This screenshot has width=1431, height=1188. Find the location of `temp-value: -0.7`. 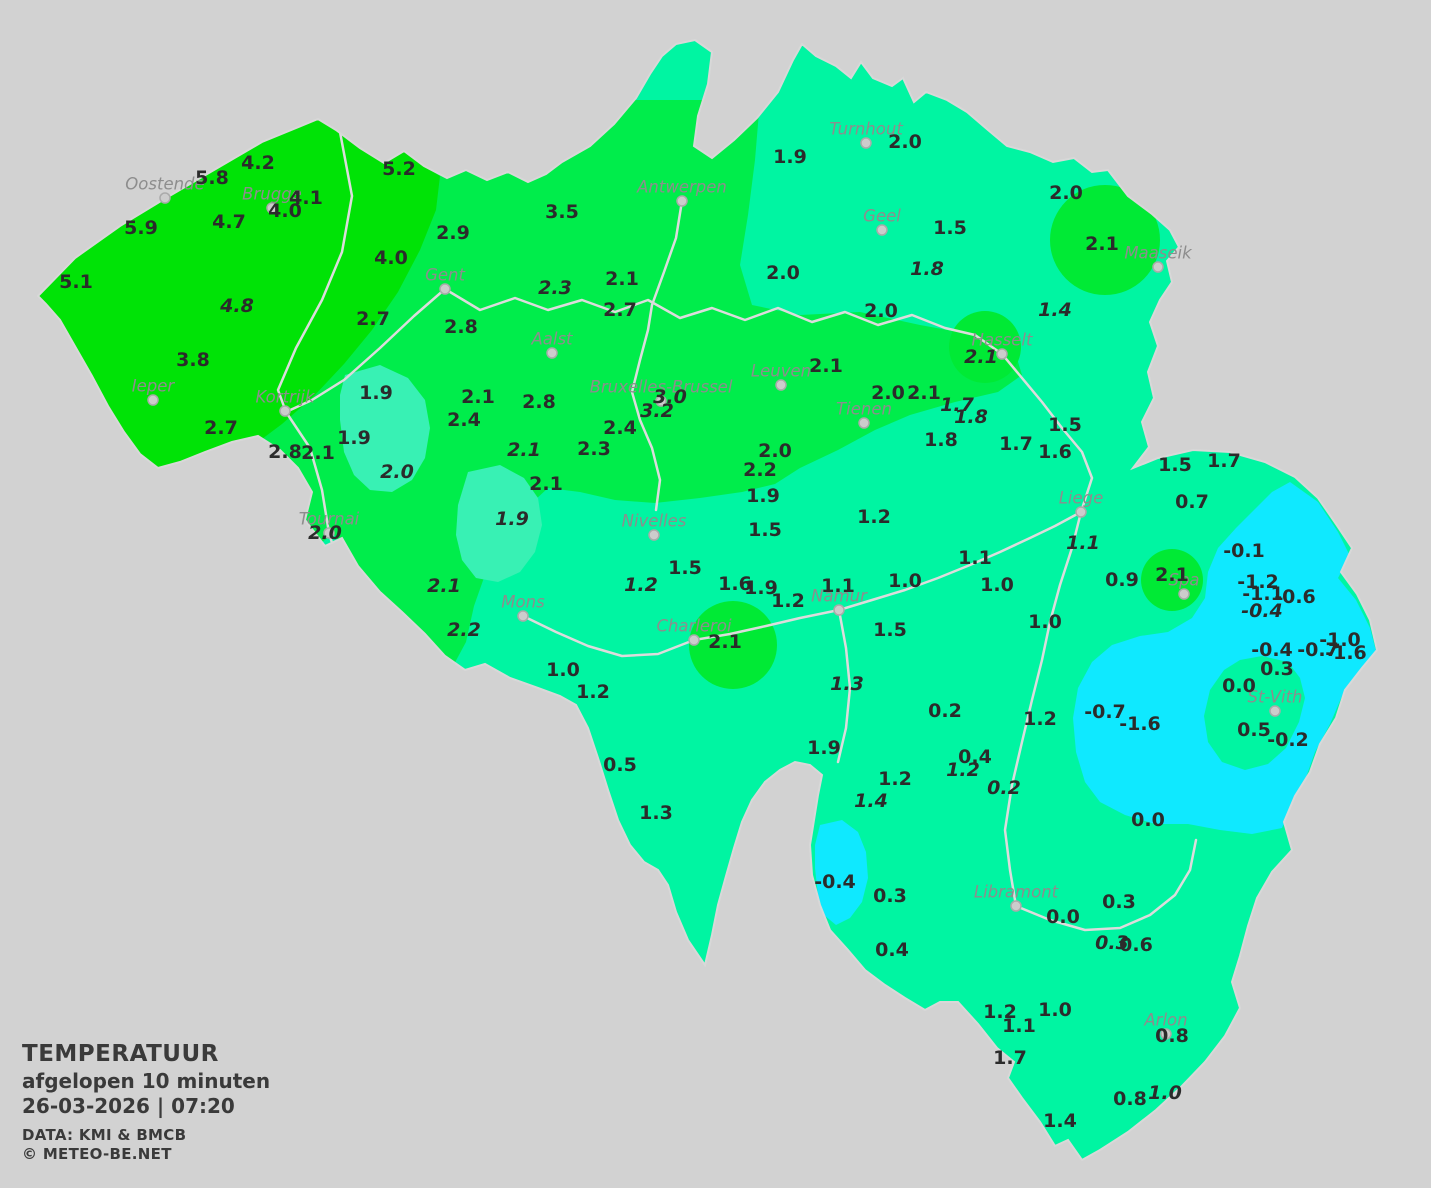

temp-value: -0.7 is located at coordinates (1105, 712).